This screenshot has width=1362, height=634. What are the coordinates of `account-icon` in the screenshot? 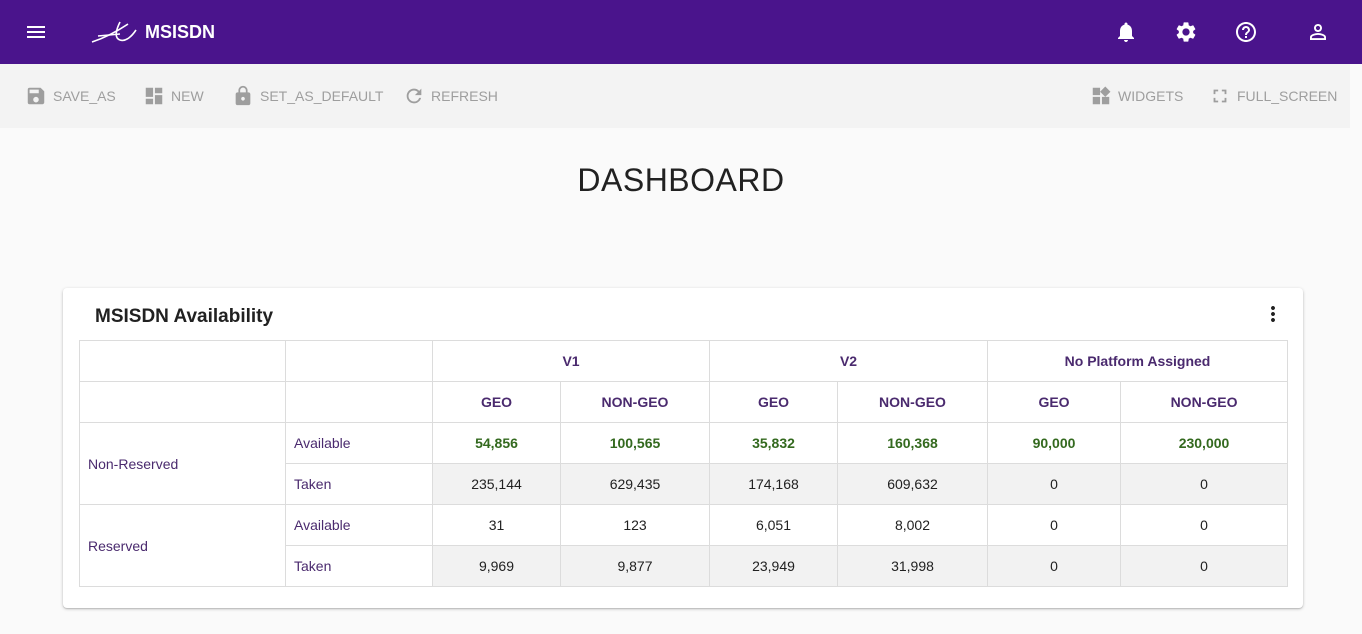 It's located at (1318, 32).